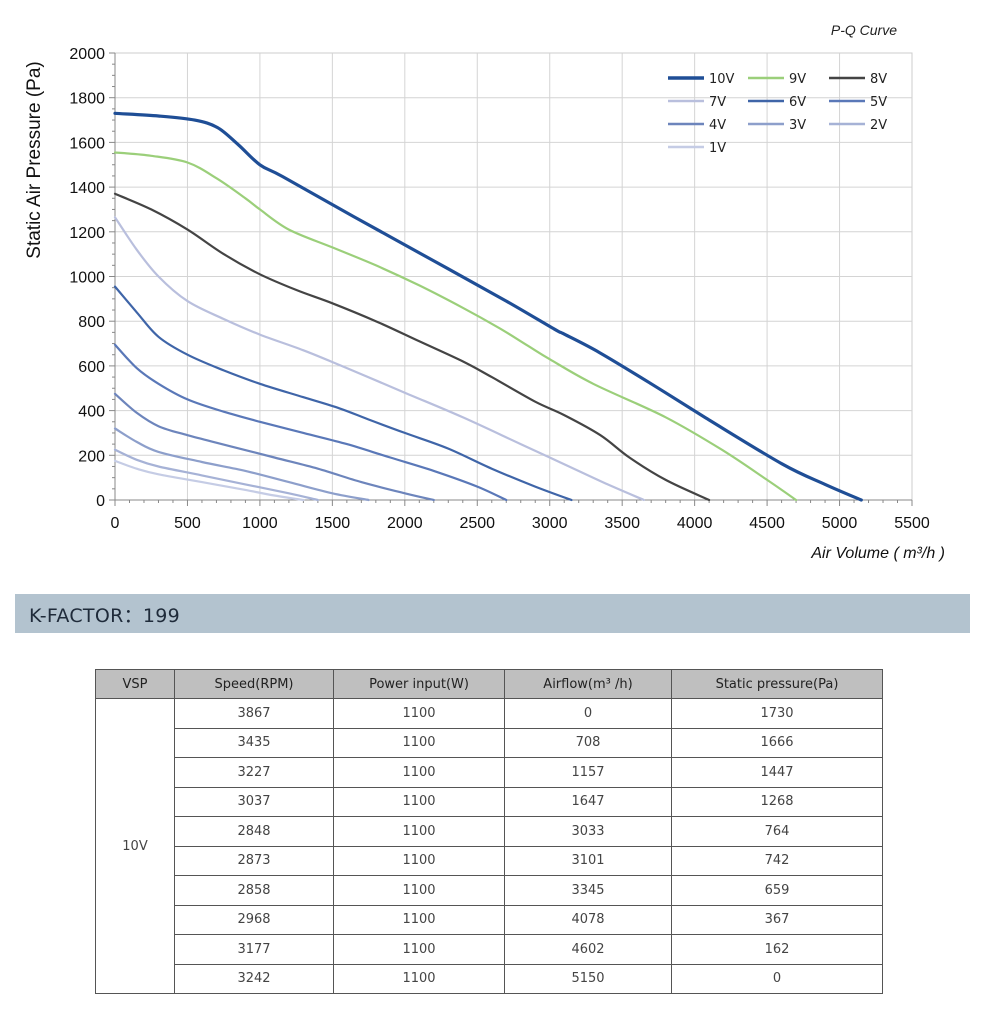 This screenshot has height=1024, width=985. Describe the element at coordinates (588, 772) in the screenshot. I see `cell-airflow: 1157` at that location.